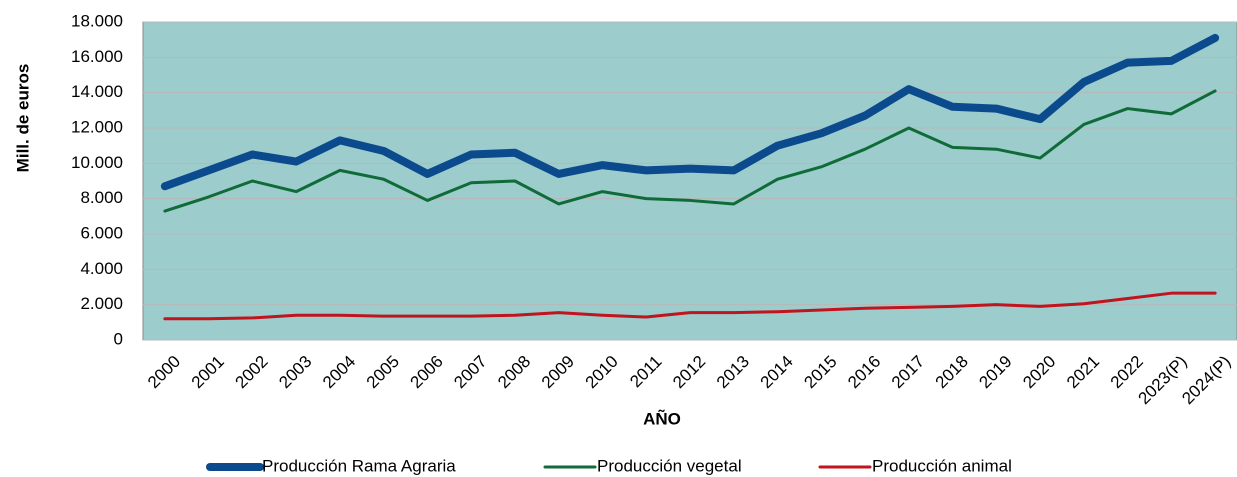 The width and height of the screenshot is (1237, 477). What do you see at coordinates (1039, 372) in the screenshot?
I see `x-tick-label: 2020` at bounding box center [1039, 372].